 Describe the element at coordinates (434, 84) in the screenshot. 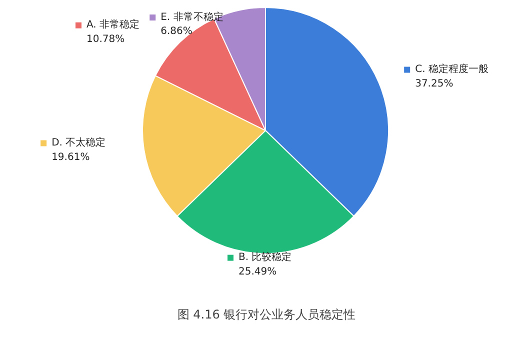

I see `data-label: 37.25%` at that location.